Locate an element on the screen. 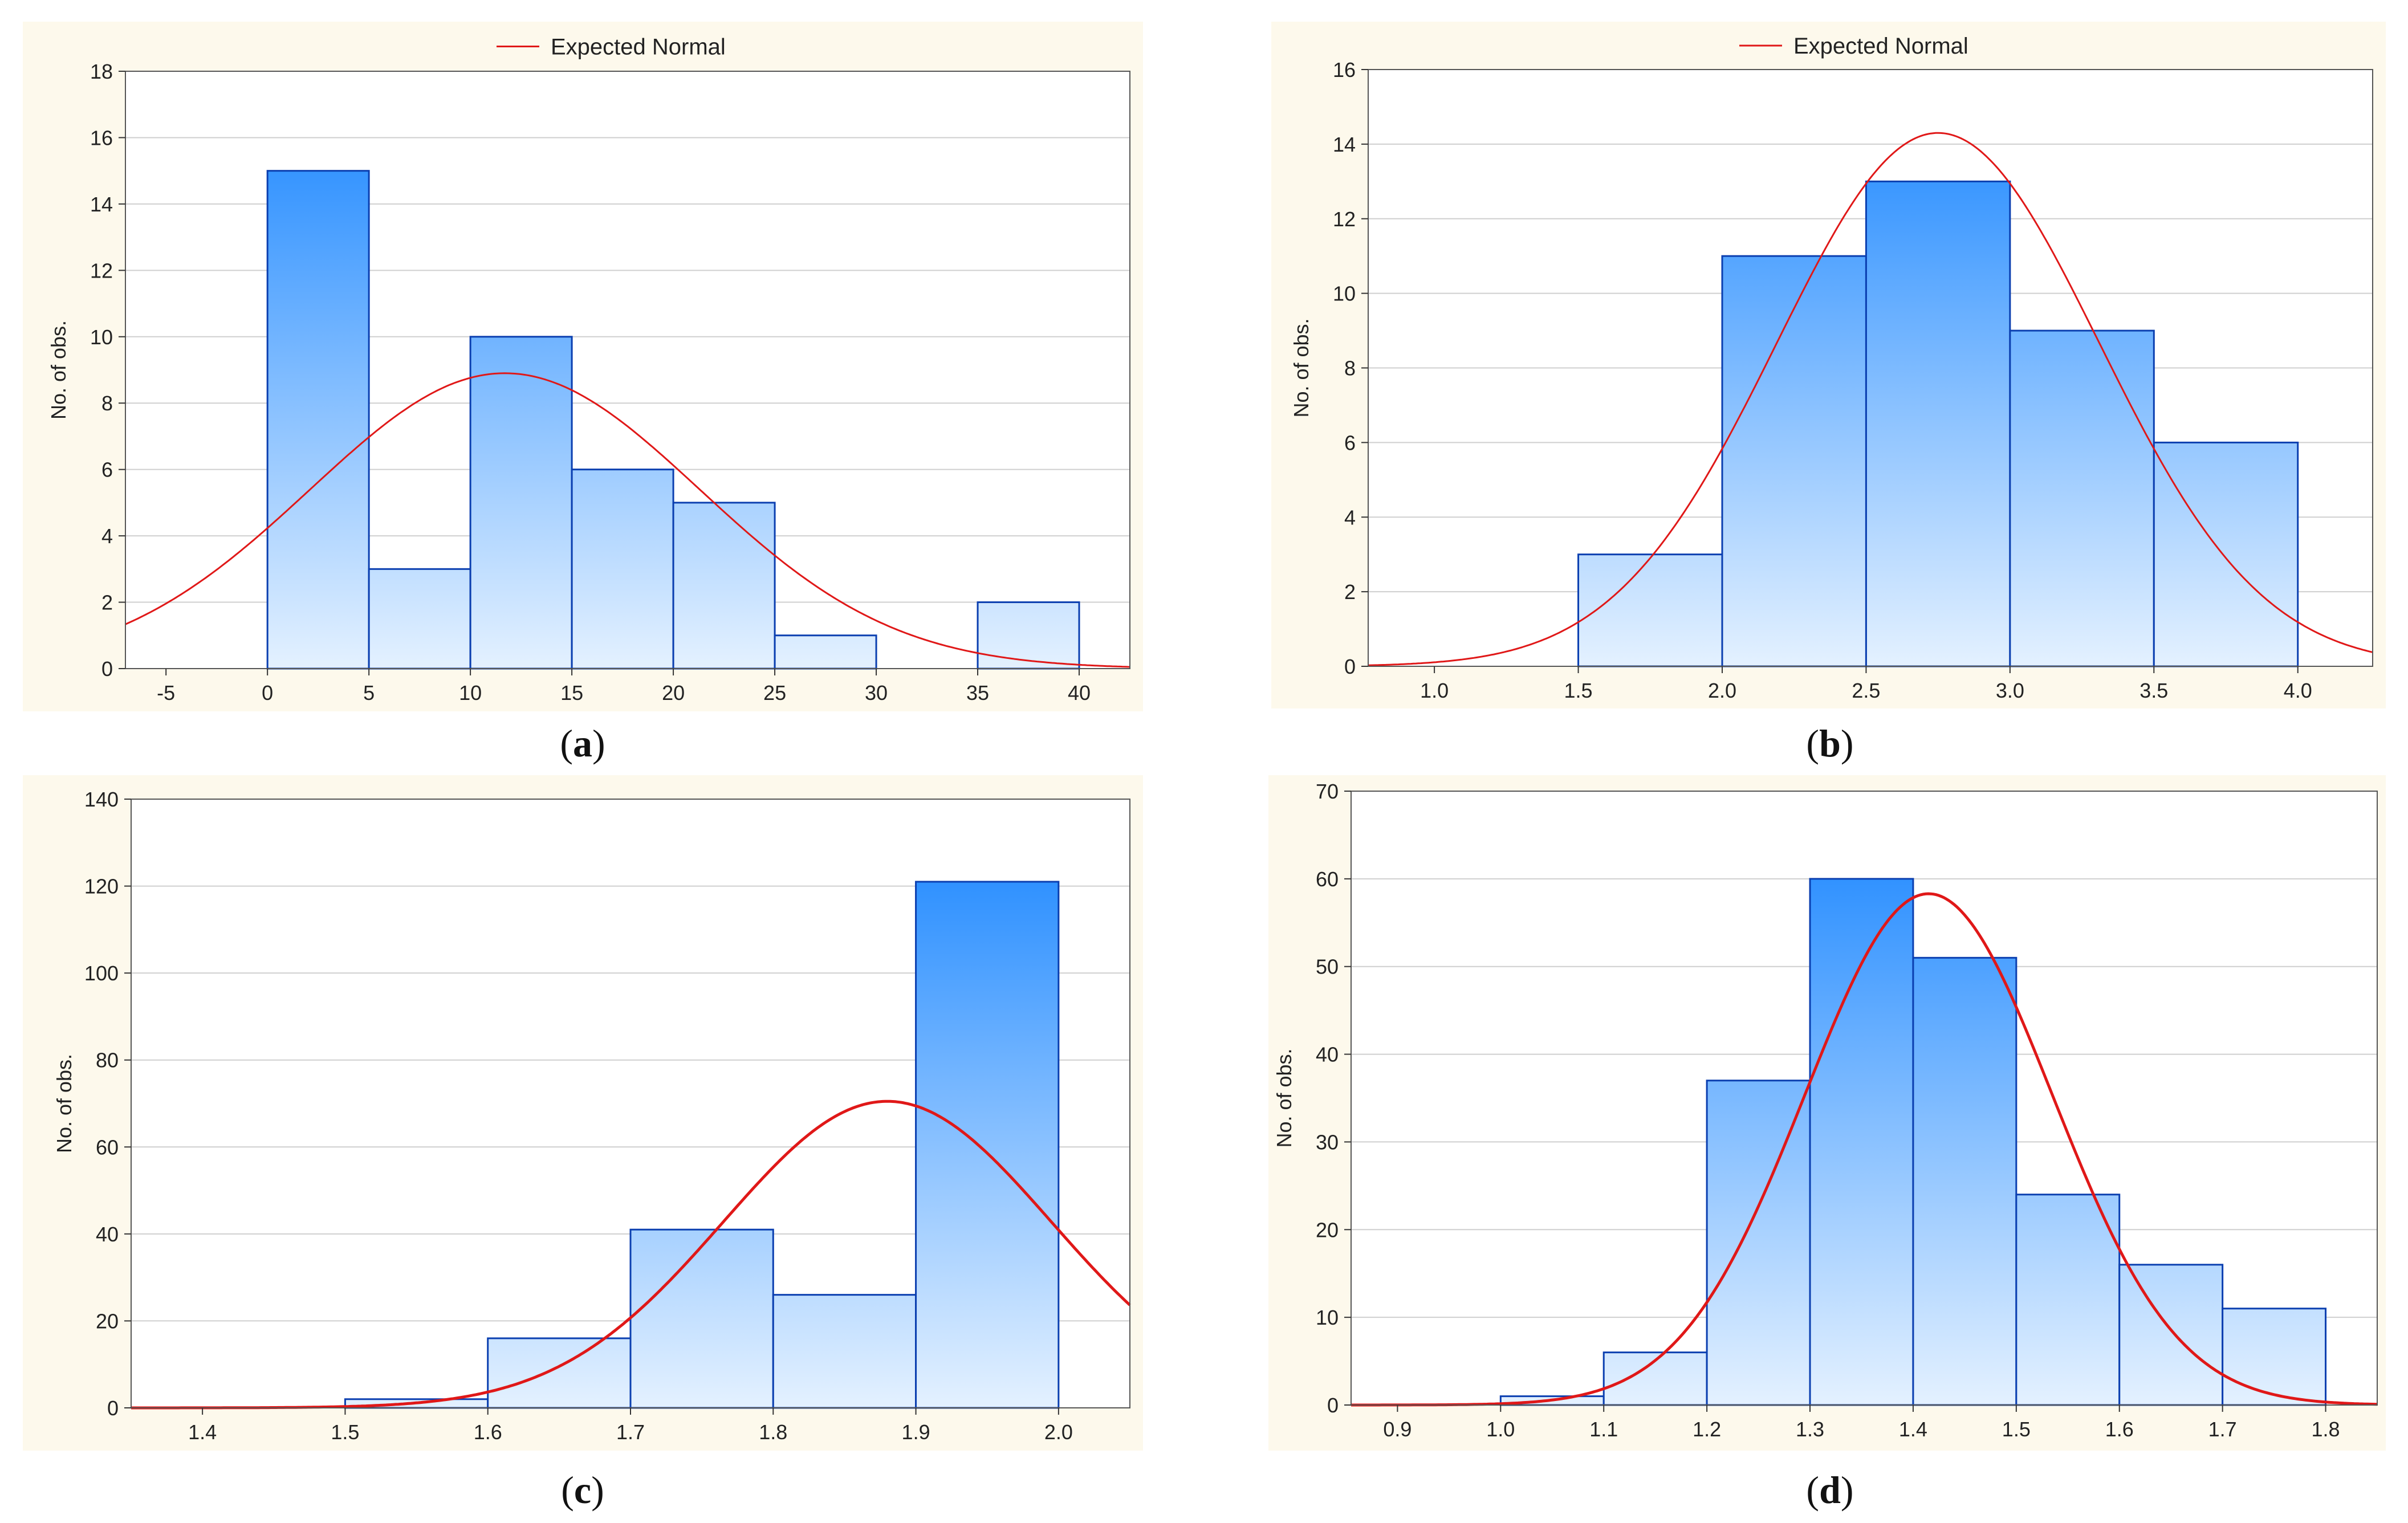 The image size is (2408, 1523). x-tick-label: 1.7 is located at coordinates (630, 1432).